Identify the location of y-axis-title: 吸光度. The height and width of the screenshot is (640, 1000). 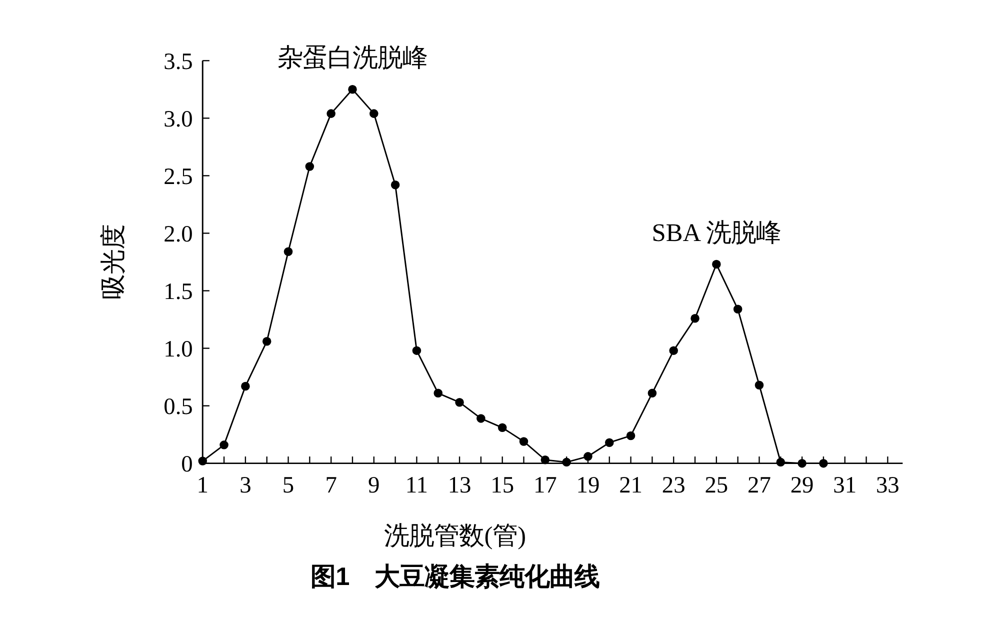
(114, 262).